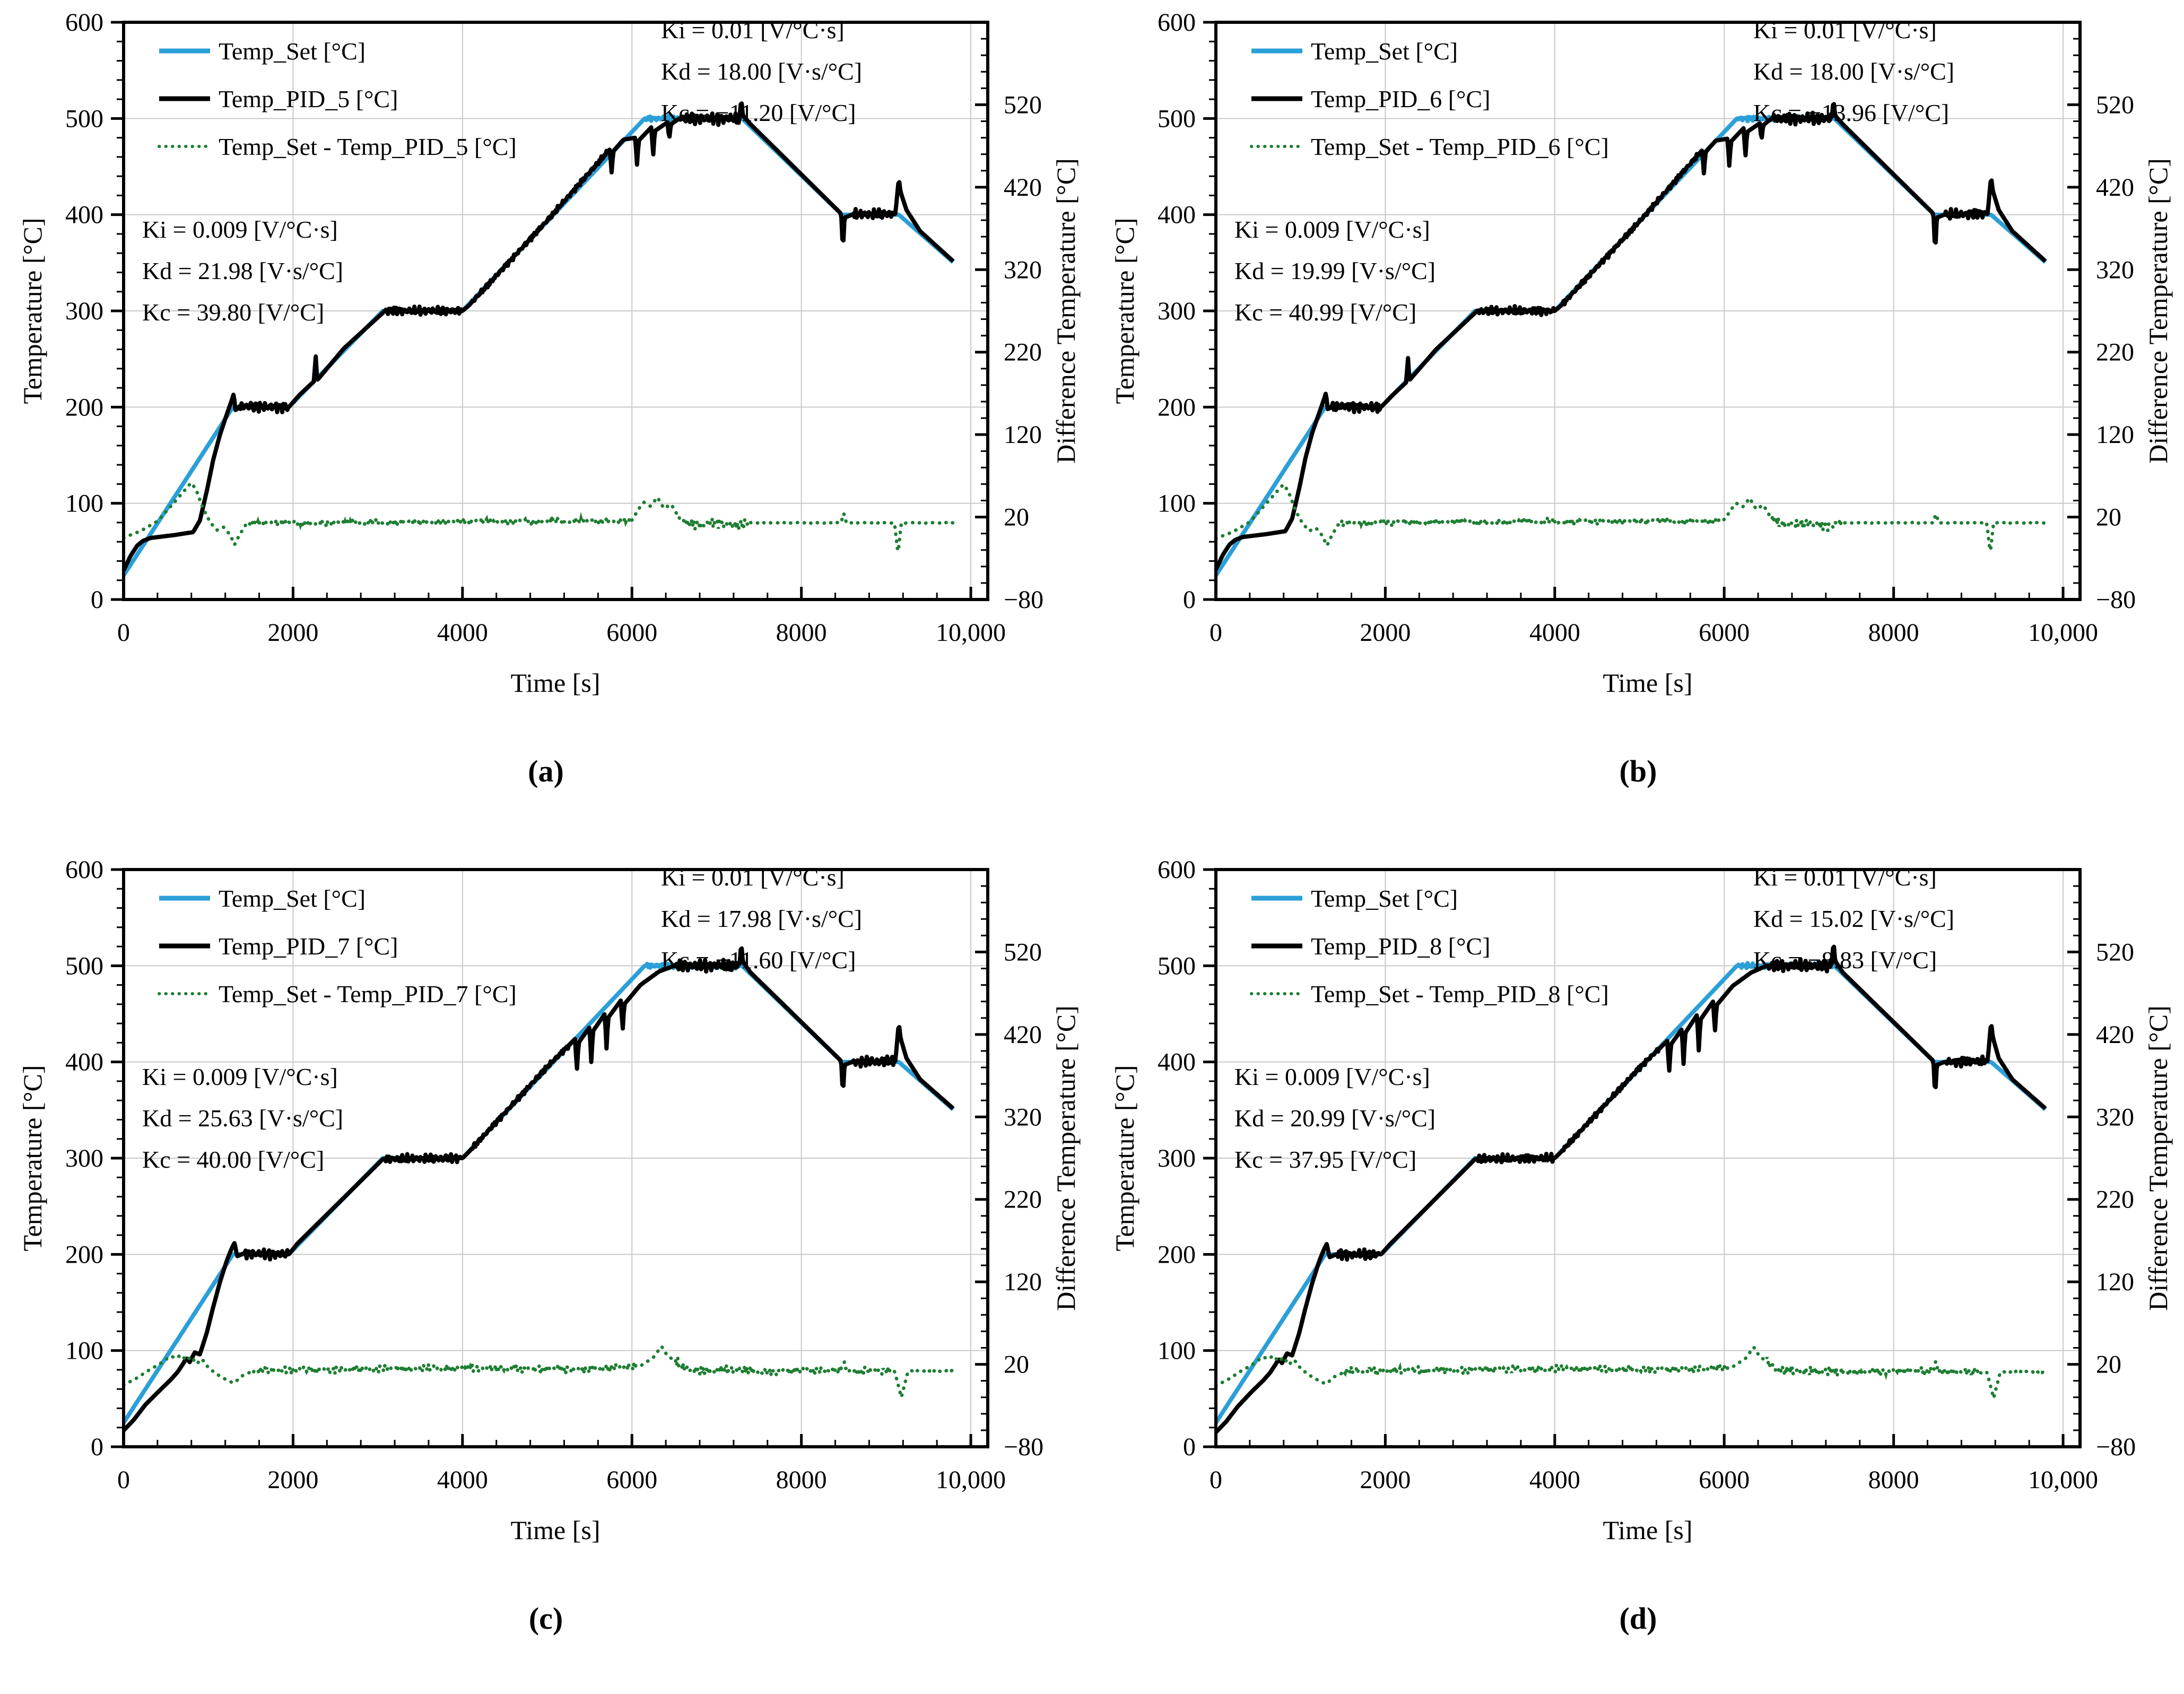 This screenshot has width=2184, height=1694. What do you see at coordinates (1460, 146) in the screenshot?
I see `legend-label-diff: Temp_Set - Temp_PID_6 [°C]` at bounding box center [1460, 146].